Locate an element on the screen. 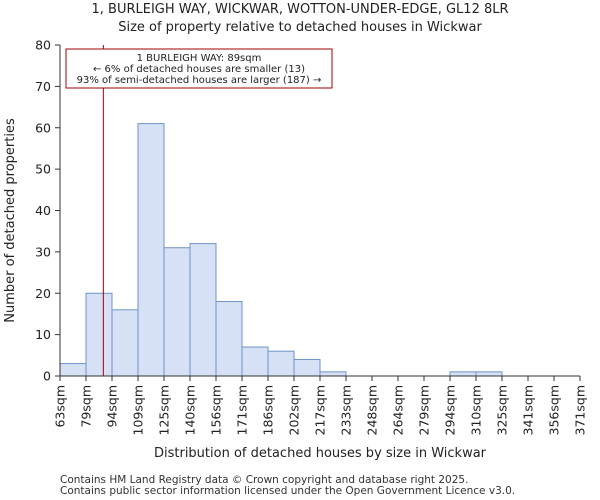  y-tick-label-10: 10 is located at coordinates (43, 334).